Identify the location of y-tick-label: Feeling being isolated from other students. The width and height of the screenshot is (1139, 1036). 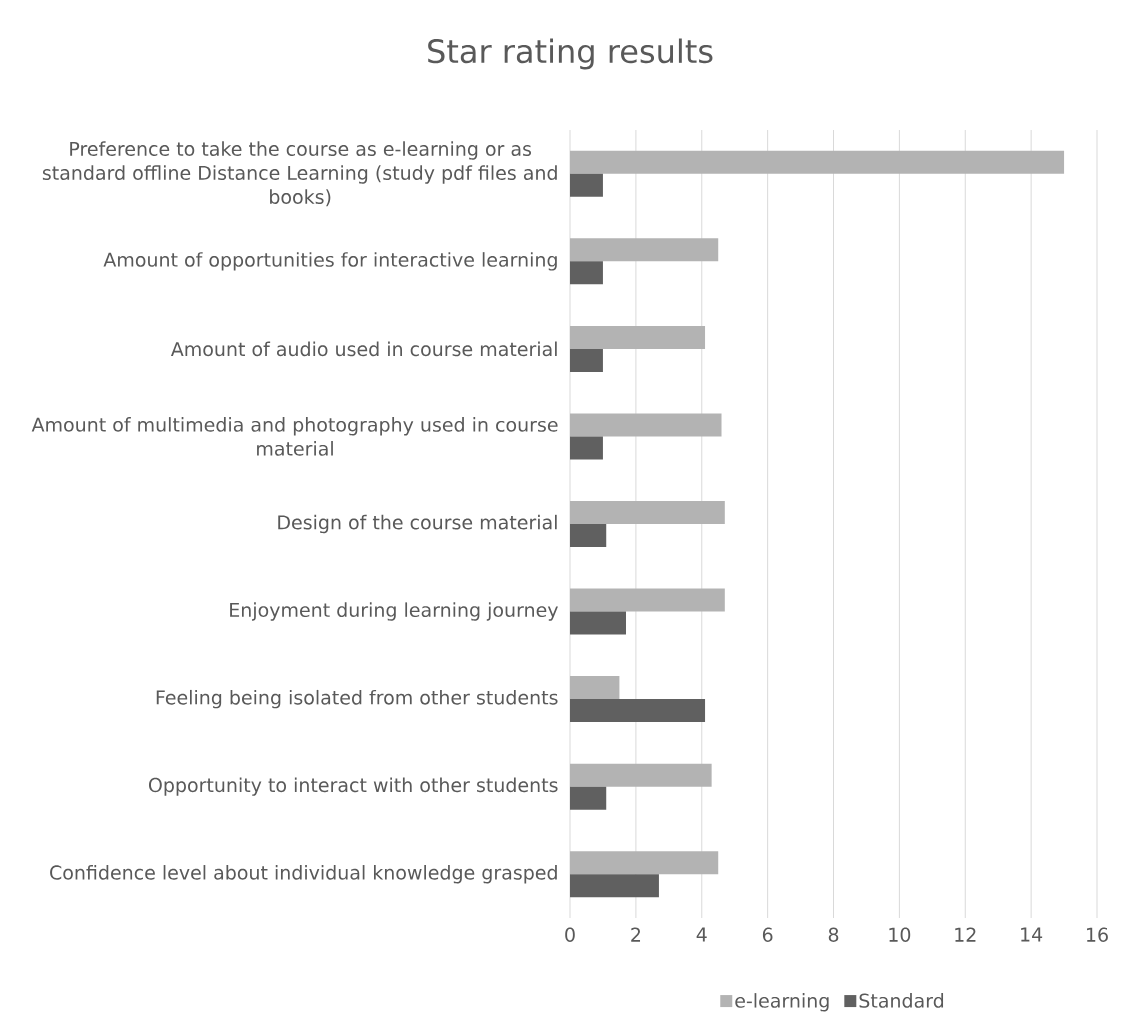
(357, 699).